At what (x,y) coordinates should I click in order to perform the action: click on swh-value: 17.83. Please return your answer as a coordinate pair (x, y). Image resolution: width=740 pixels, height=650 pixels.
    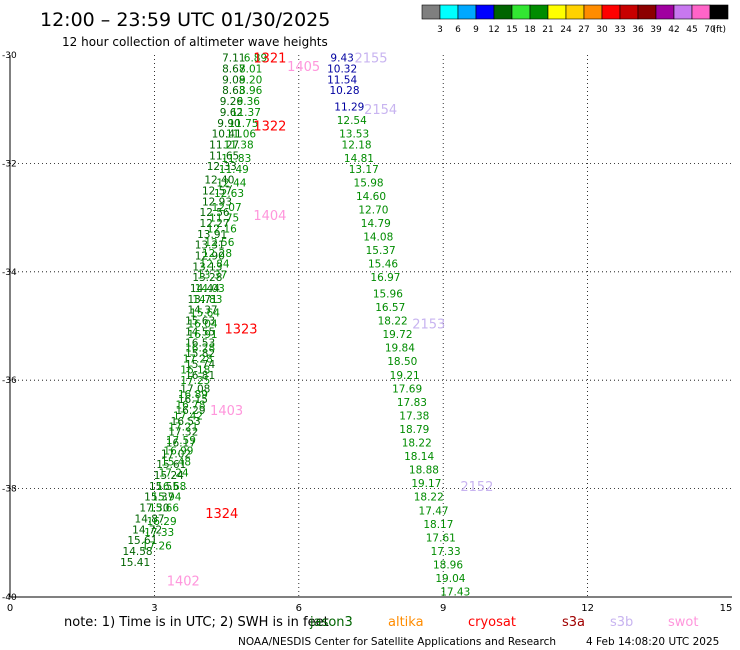
    Looking at the image, I should click on (412, 403).